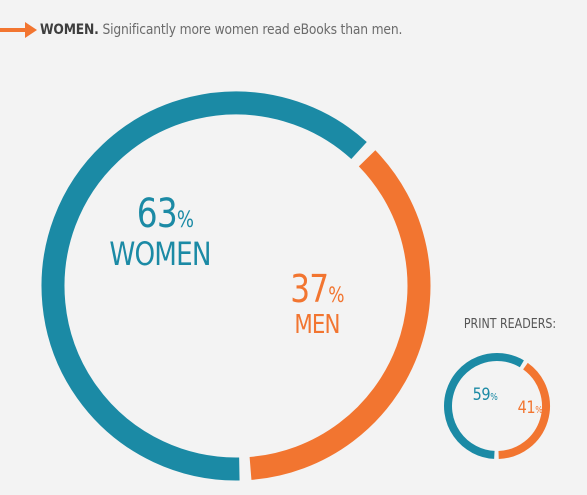  What do you see at coordinates (485, 395) in the screenshot?
I see `print-women-percent-label: 59%` at bounding box center [485, 395].